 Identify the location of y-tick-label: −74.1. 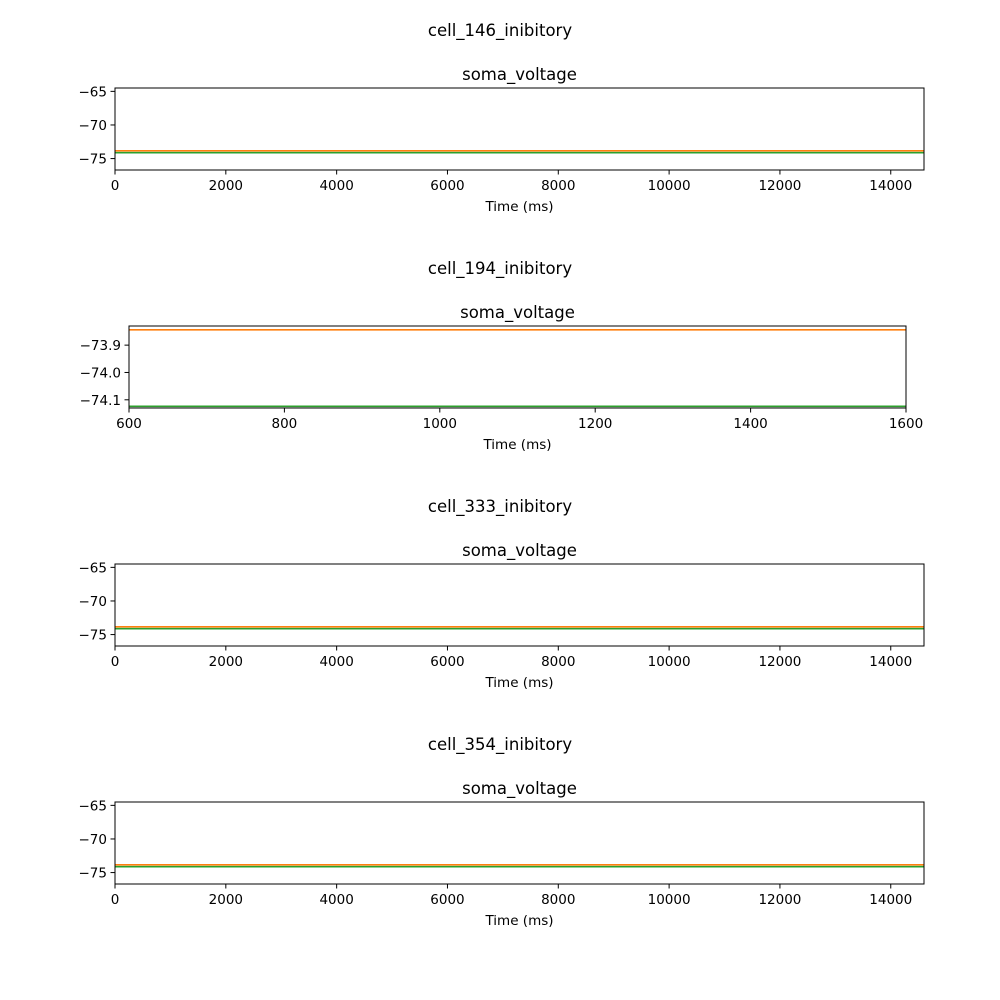
(100, 401).